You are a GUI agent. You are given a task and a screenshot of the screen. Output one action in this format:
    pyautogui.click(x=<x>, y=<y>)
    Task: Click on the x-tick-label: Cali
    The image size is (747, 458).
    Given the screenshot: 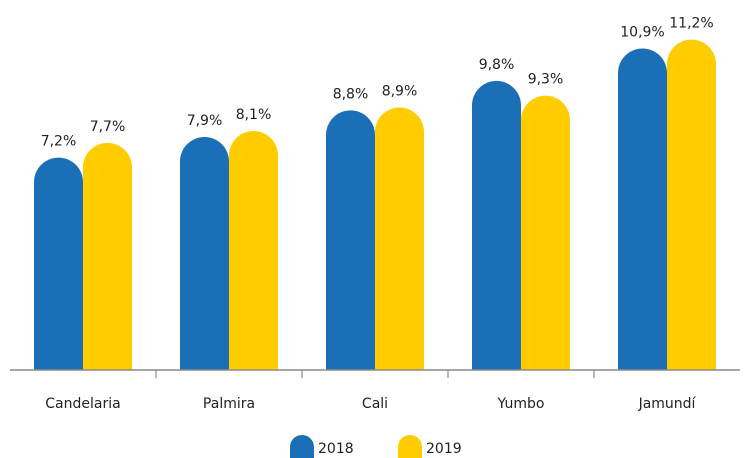 What is the action you would take?
    pyautogui.click(x=375, y=404)
    